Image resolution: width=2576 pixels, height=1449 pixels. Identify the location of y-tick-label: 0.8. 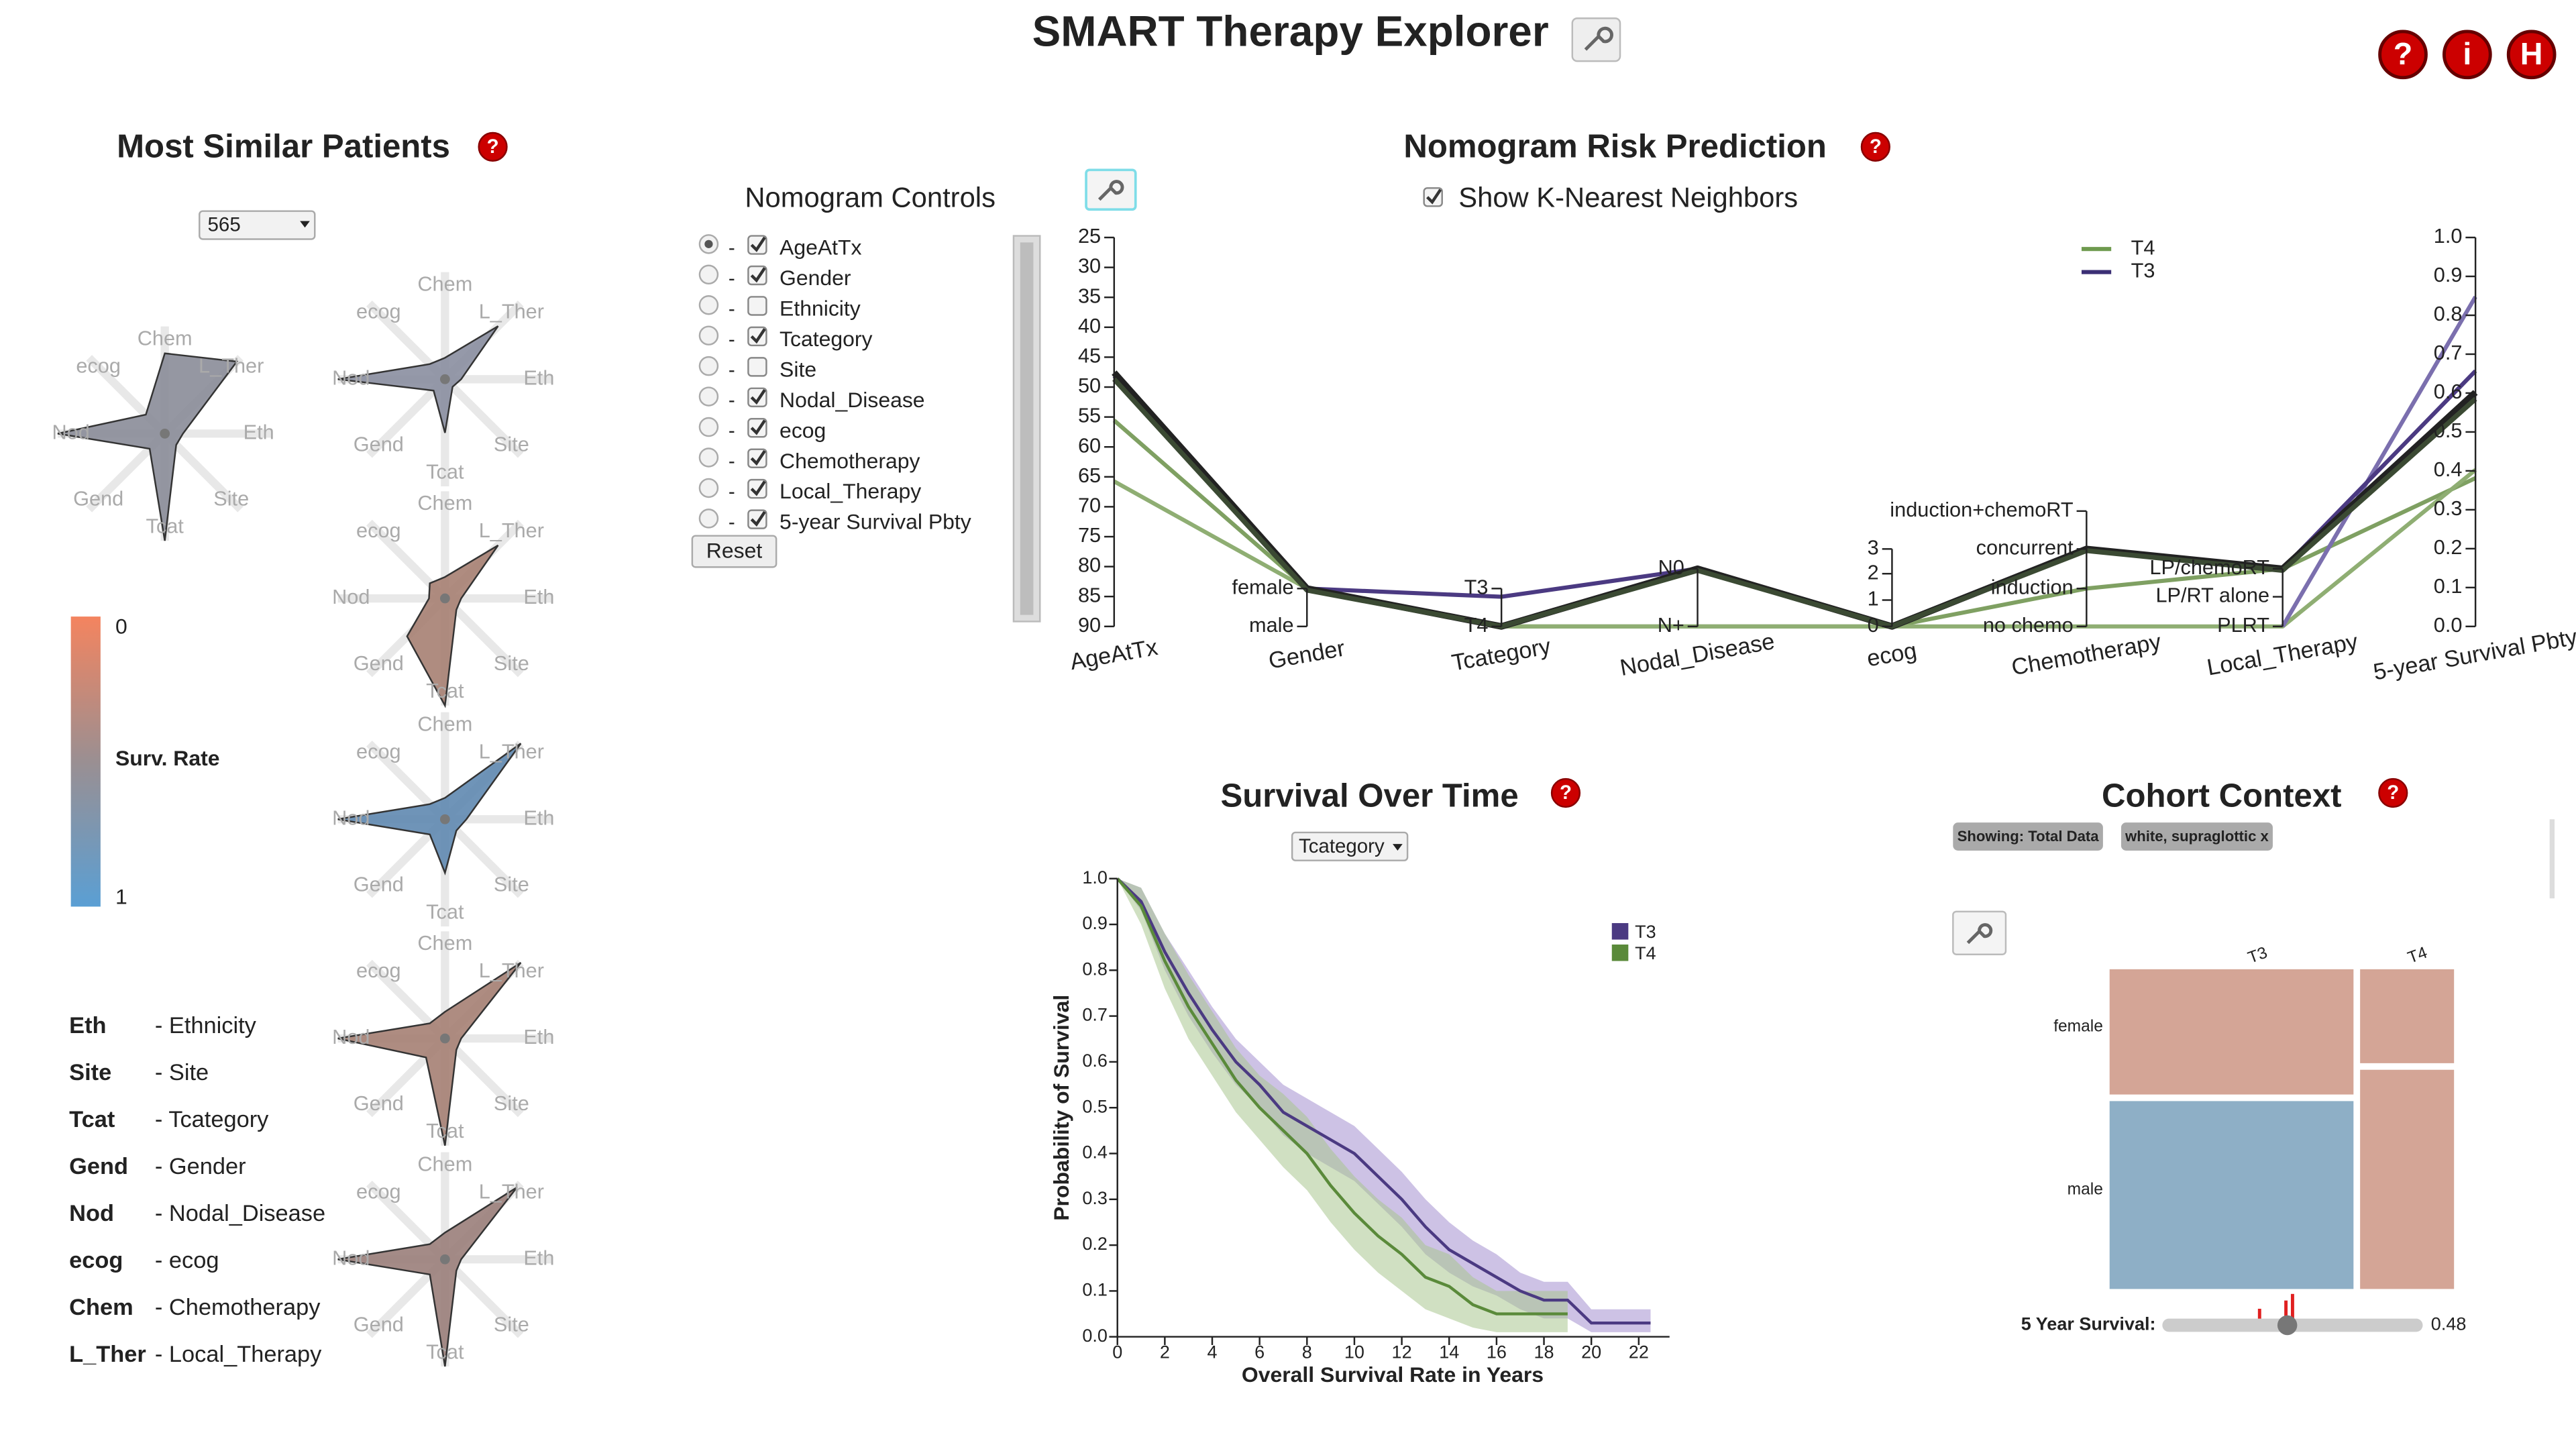
(1095, 969).